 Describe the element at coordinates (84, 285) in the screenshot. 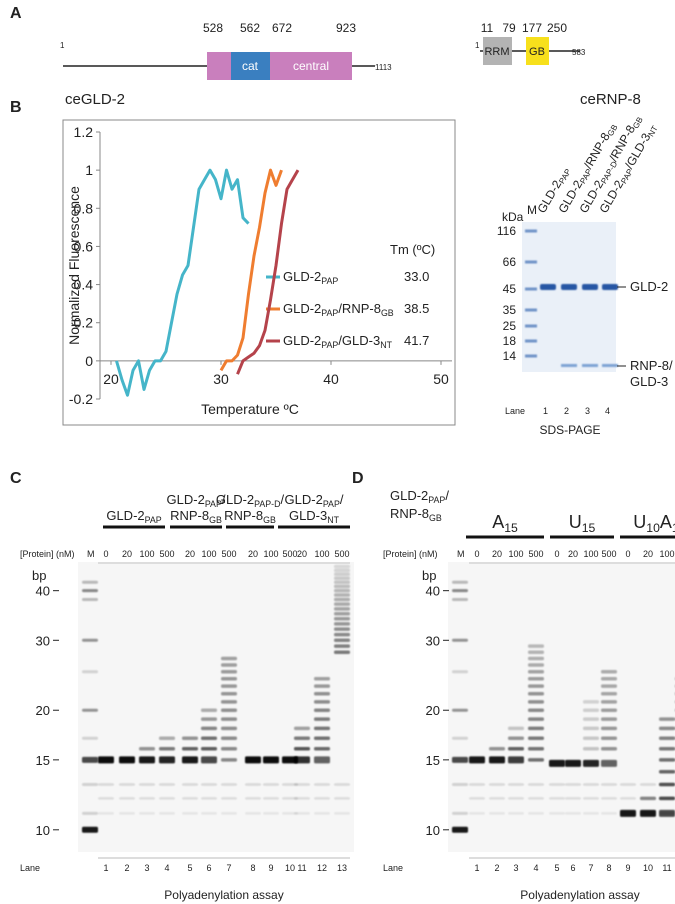

I see `y-tick-label: 0.4` at that location.